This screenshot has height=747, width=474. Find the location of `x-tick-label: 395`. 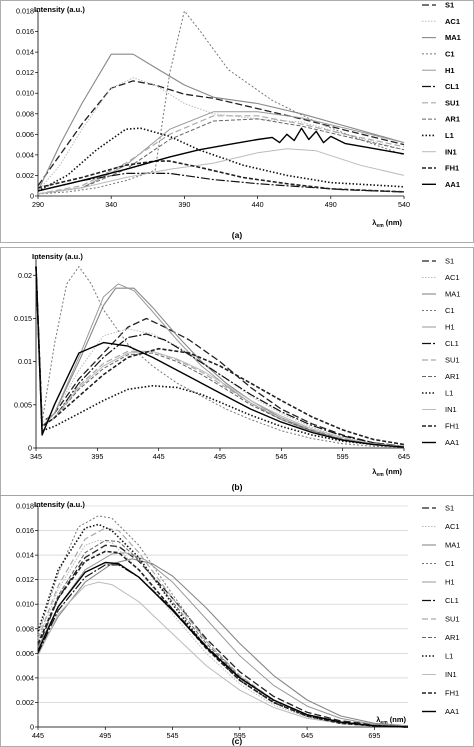

x-tick-label: 395 is located at coordinates (97, 456).